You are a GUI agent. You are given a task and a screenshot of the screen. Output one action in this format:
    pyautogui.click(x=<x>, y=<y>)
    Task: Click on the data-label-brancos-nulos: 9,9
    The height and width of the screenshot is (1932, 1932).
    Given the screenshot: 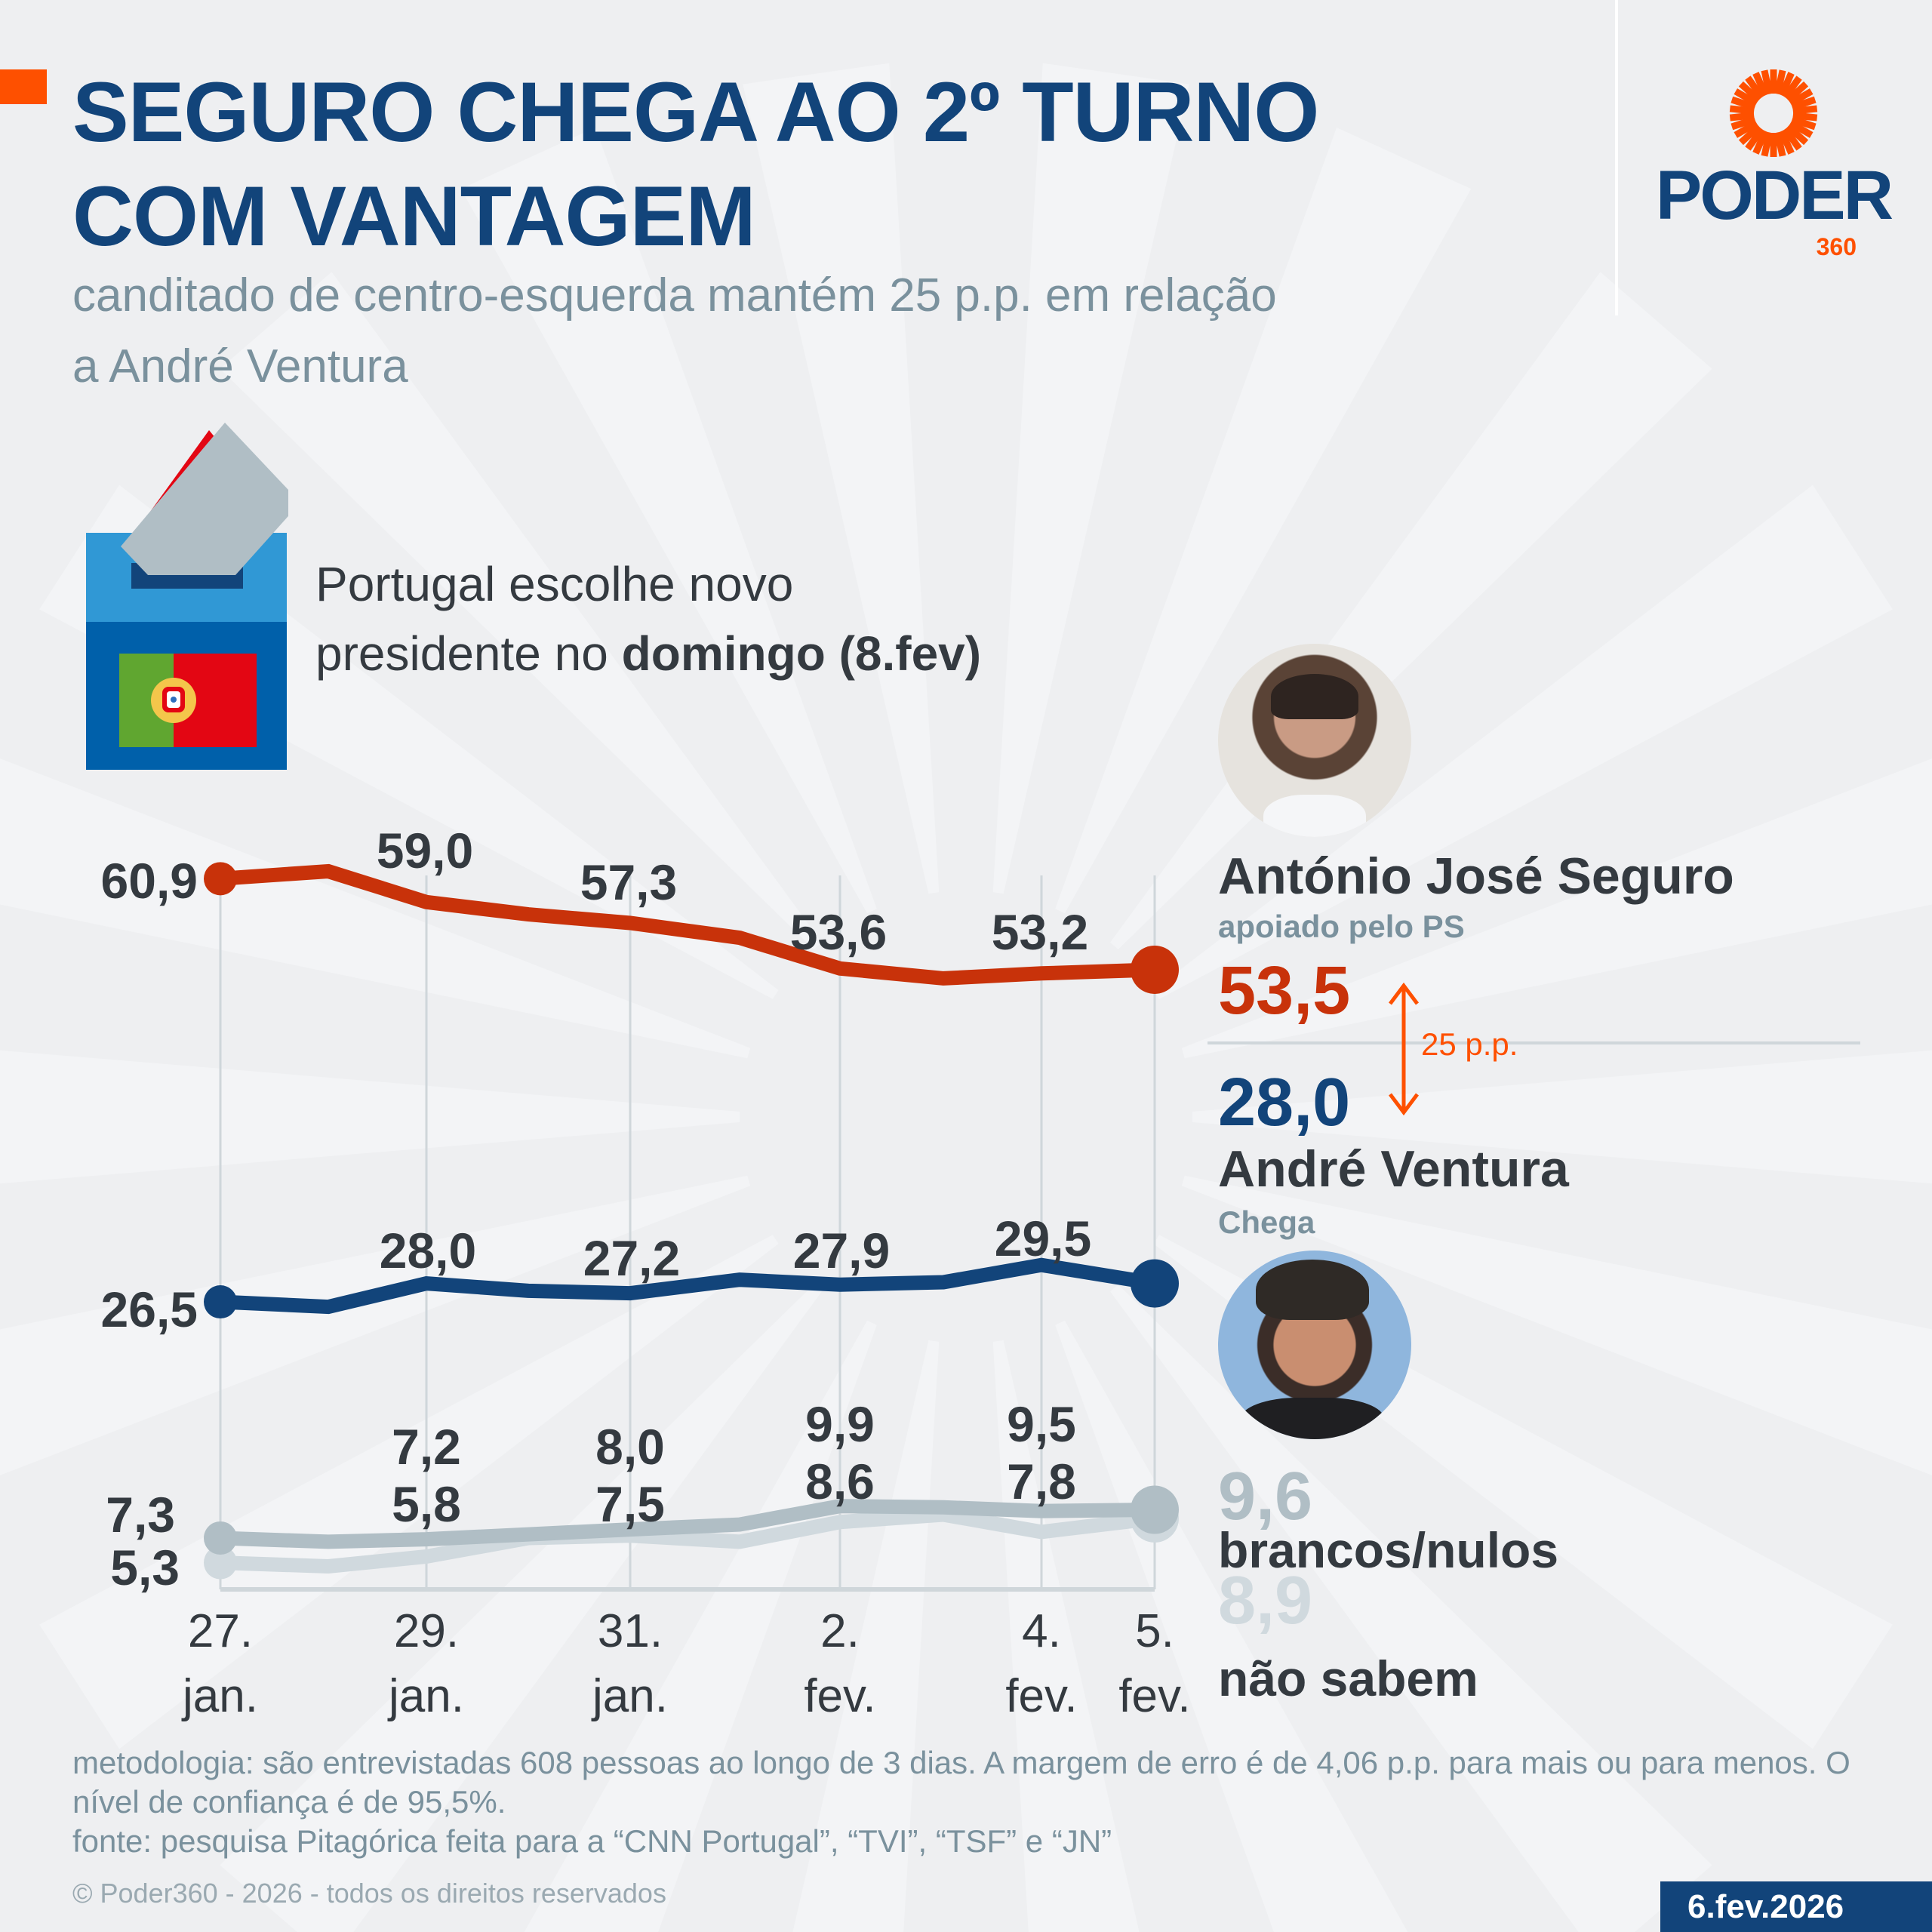 What is the action you would take?
    pyautogui.click(x=840, y=1424)
    